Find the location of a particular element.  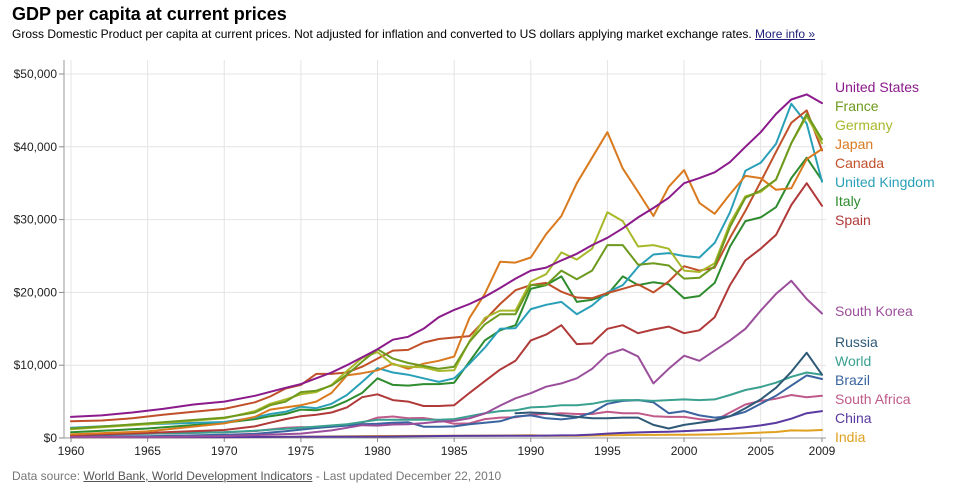

x-tick-label: 1980 is located at coordinates (377, 451).